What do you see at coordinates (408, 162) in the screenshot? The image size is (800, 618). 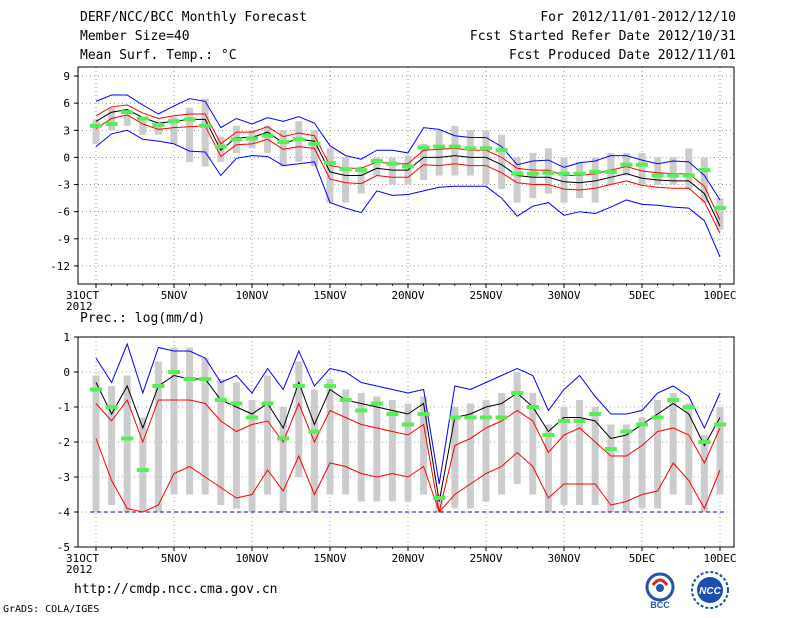 I see `series-upper-red-line` at bounding box center [408, 162].